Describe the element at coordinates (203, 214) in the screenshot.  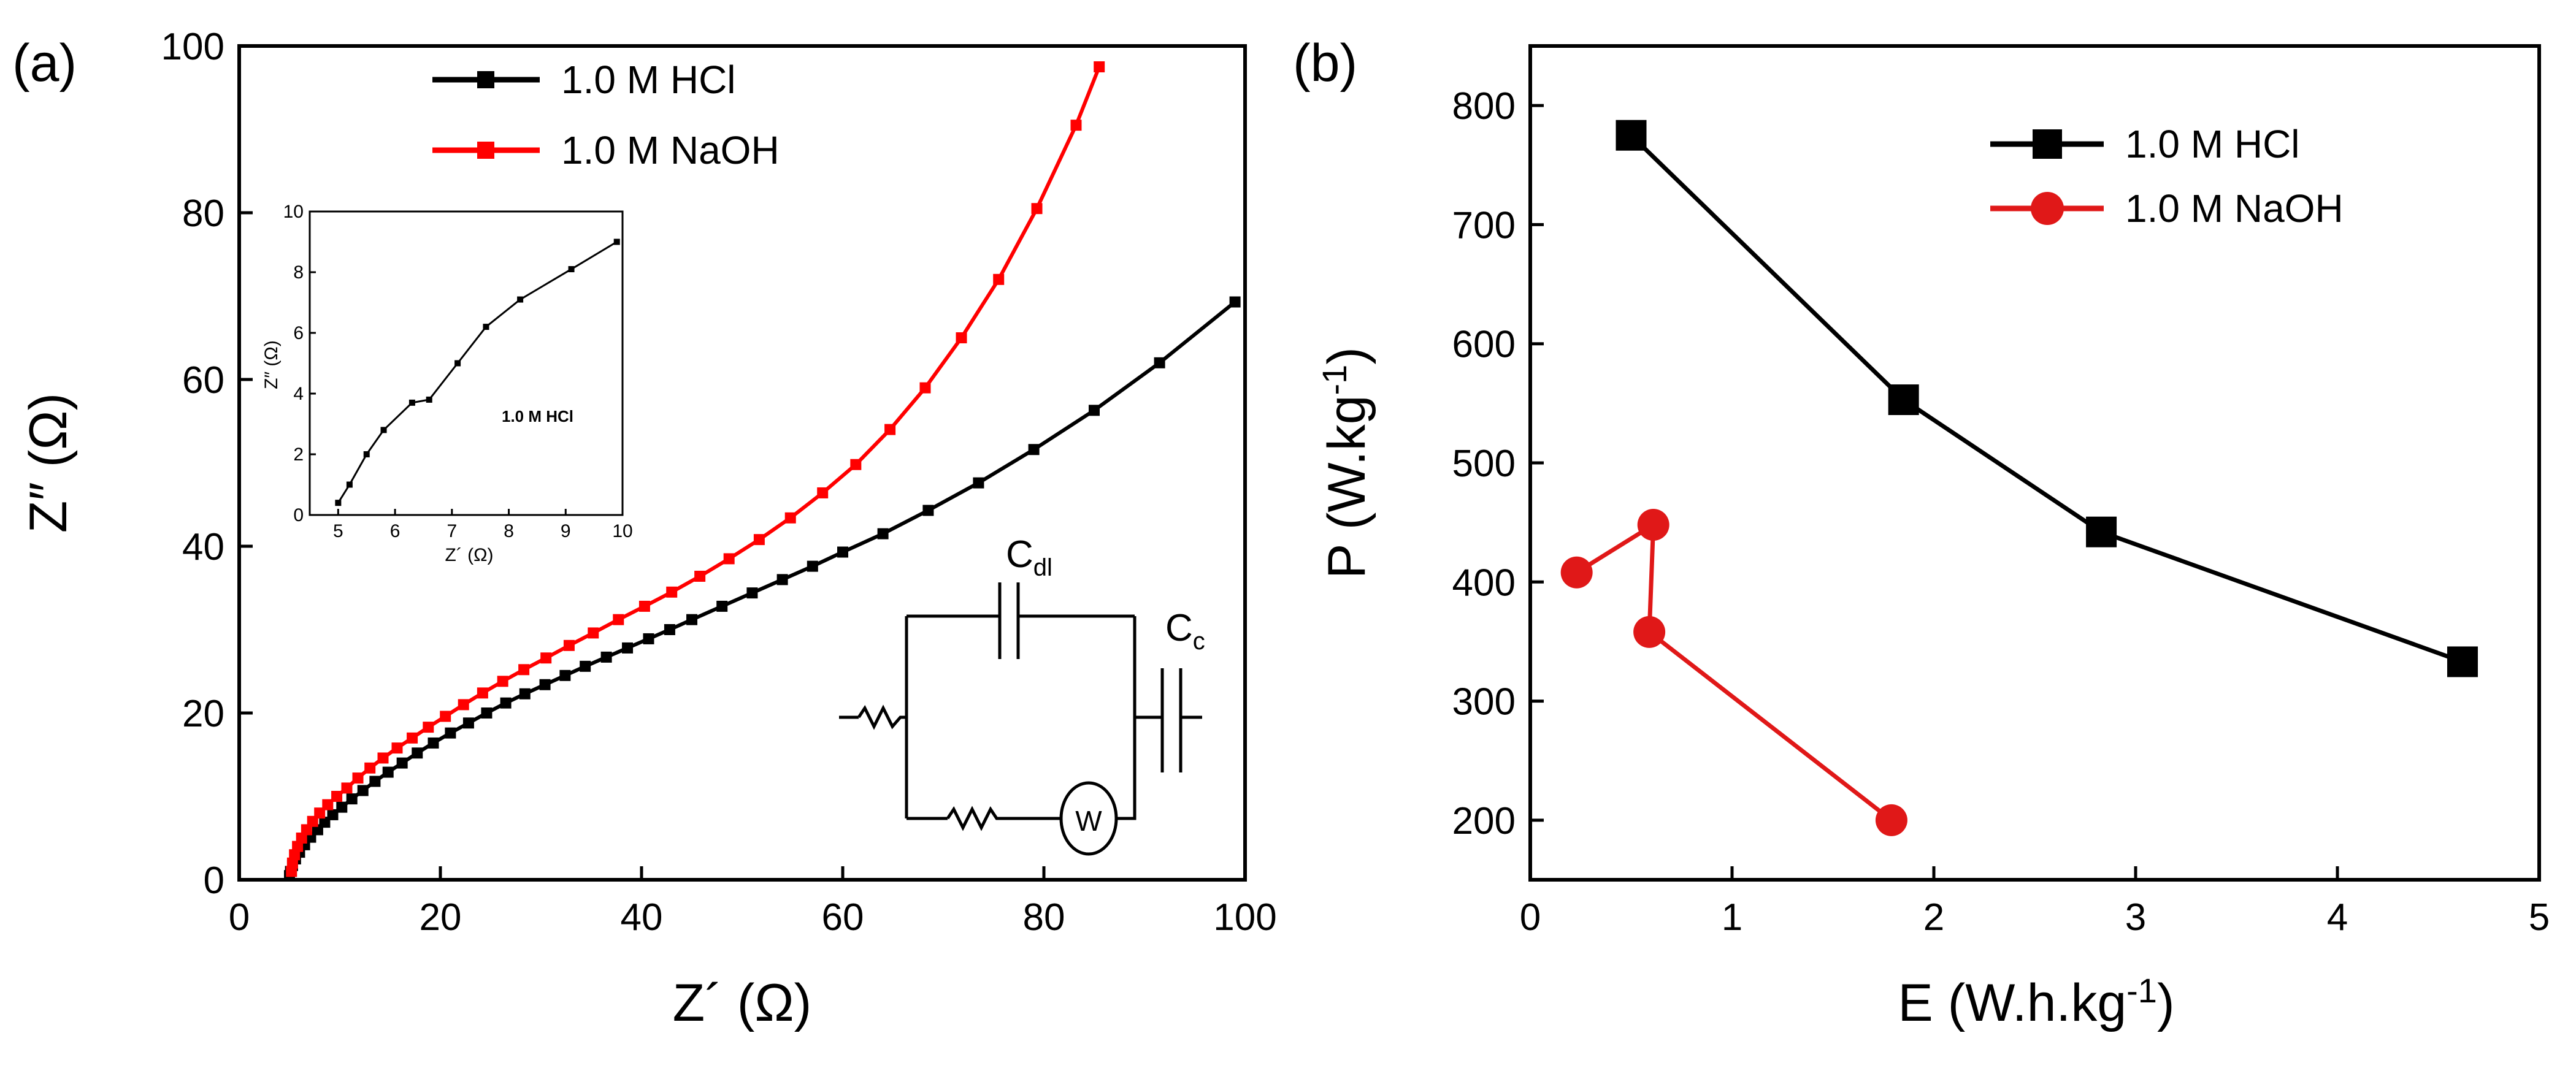
I see `y-tick-label: 80` at that location.